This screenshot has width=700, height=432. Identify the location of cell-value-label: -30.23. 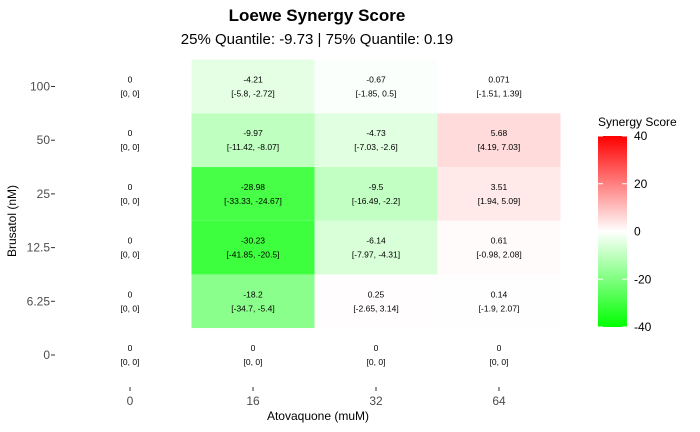
(253, 241).